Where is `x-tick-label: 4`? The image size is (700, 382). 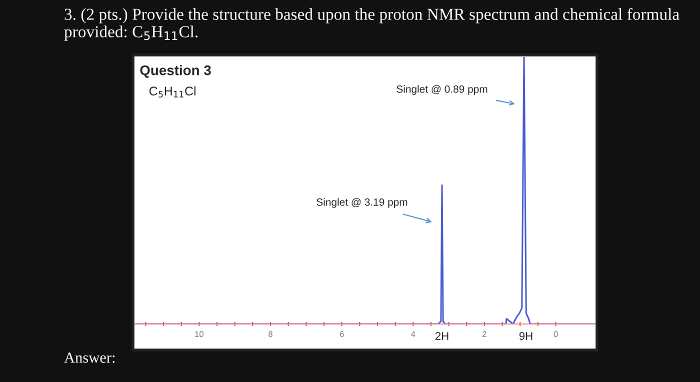
x-tick-label: 4 is located at coordinates (413, 334).